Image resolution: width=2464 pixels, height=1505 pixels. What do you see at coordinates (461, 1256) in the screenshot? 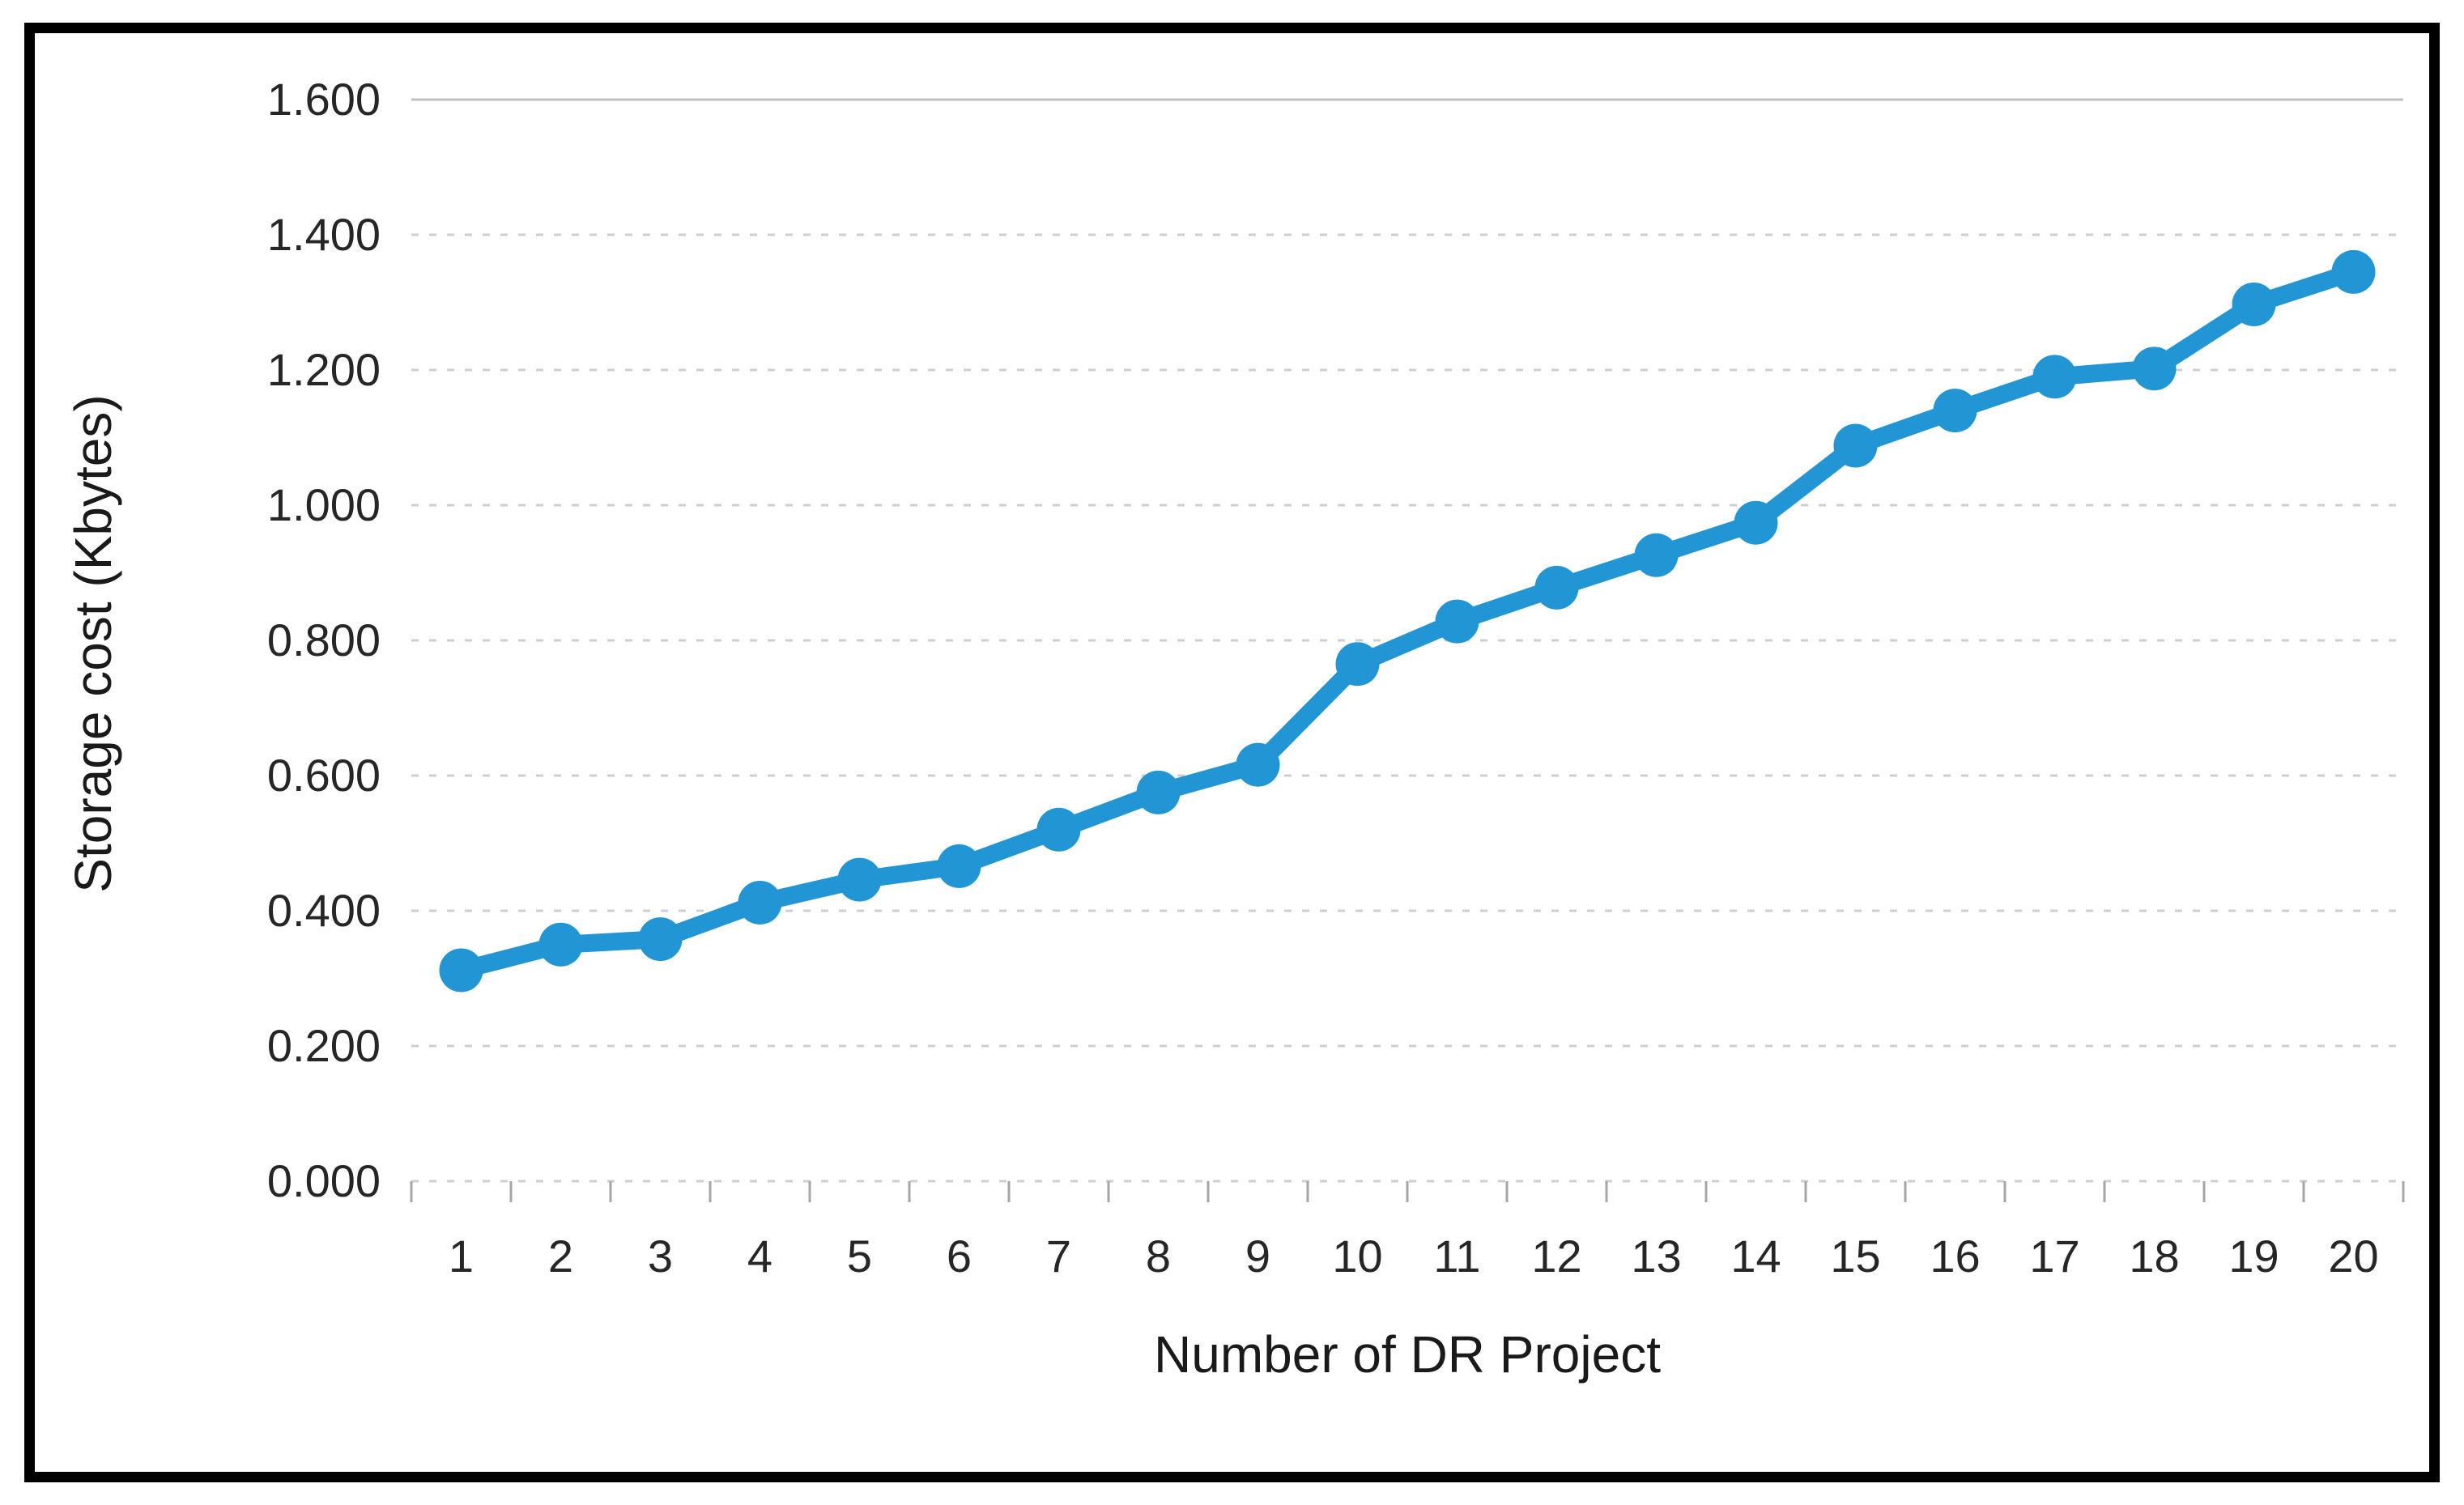
I see `x-tick-label: 1` at bounding box center [461, 1256].